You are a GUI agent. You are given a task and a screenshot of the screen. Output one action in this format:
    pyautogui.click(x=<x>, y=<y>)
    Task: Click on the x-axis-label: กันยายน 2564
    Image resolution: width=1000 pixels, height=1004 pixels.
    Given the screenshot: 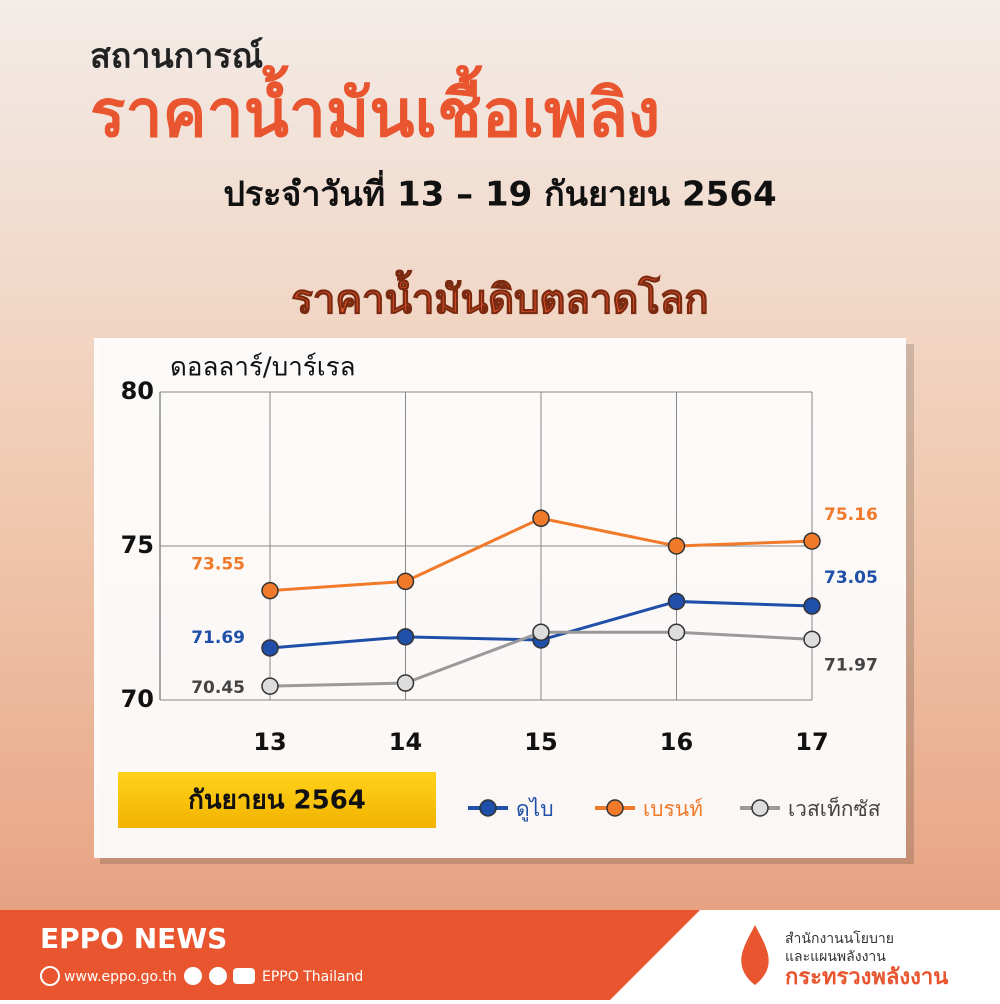 What is the action you would take?
    pyautogui.click(x=277, y=801)
    